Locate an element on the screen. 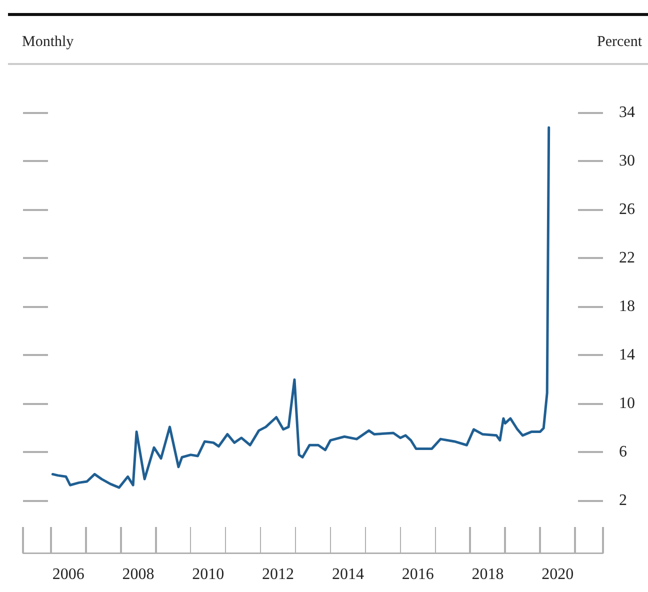  x-tick-label: 2018 is located at coordinates (488, 574).